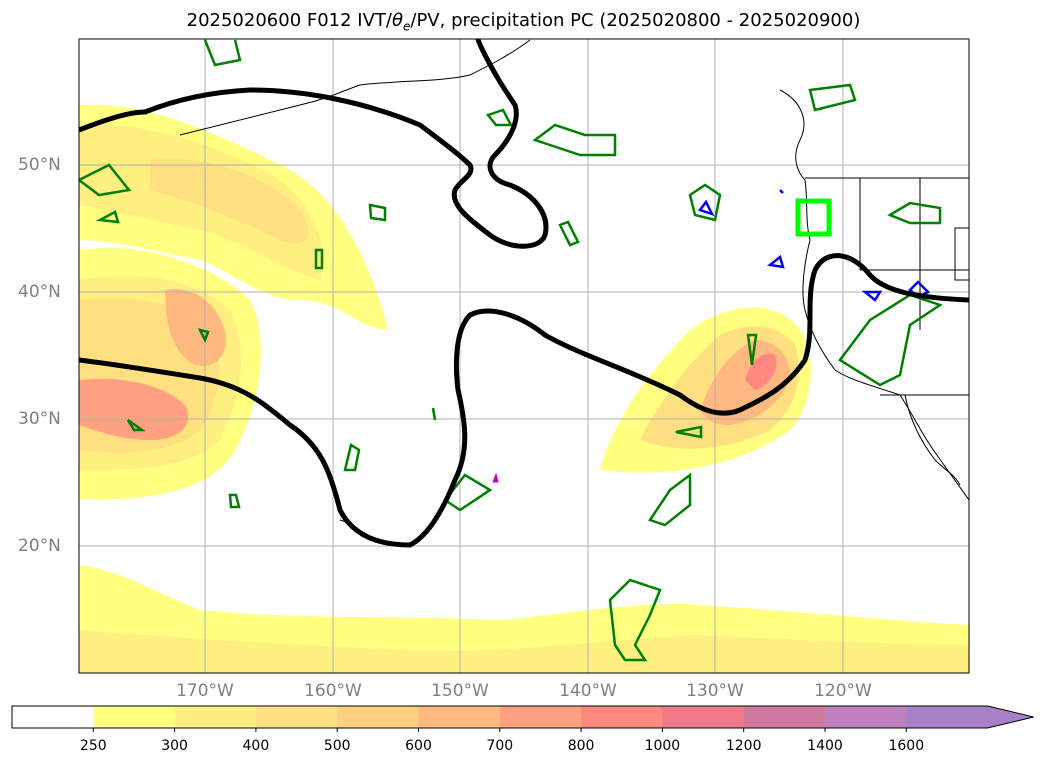 This screenshot has height=767, width=1047. What do you see at coordinates (256, 746) in the screenshot?
I see `colorbar-tick-label: 400` at bounding box center [256, 746].